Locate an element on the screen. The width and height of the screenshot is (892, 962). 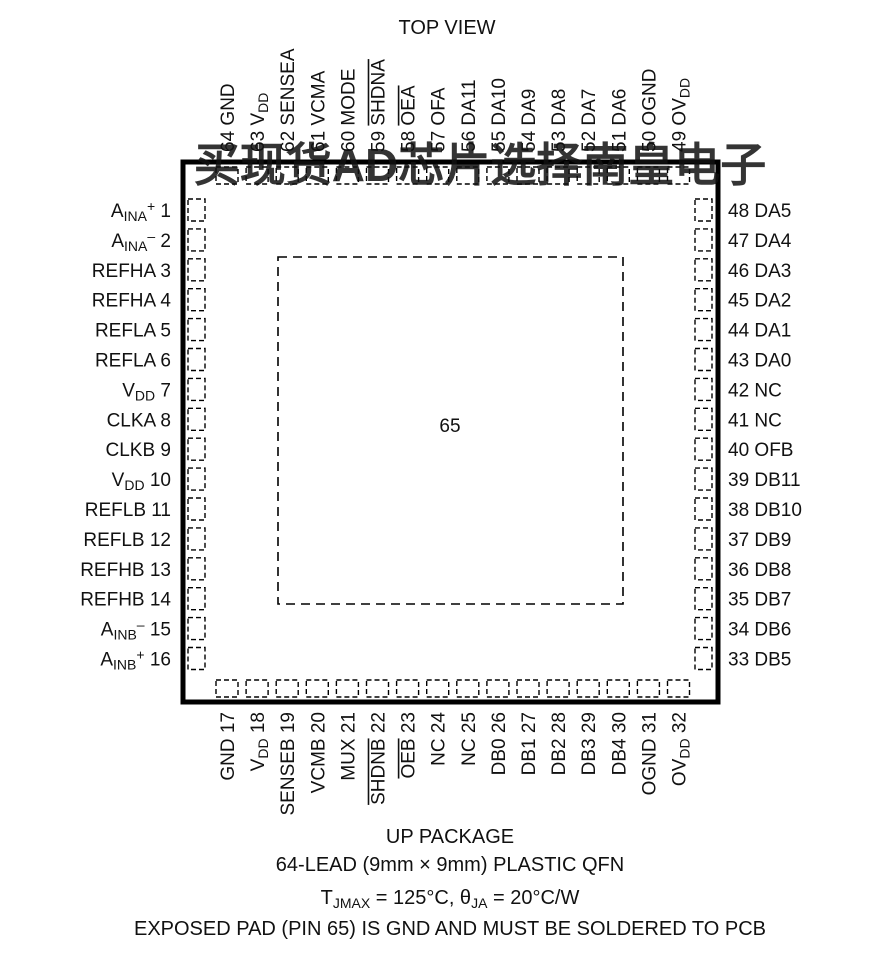
pin-label-top: 62 SENSEA is located at coordinates (288, 100).